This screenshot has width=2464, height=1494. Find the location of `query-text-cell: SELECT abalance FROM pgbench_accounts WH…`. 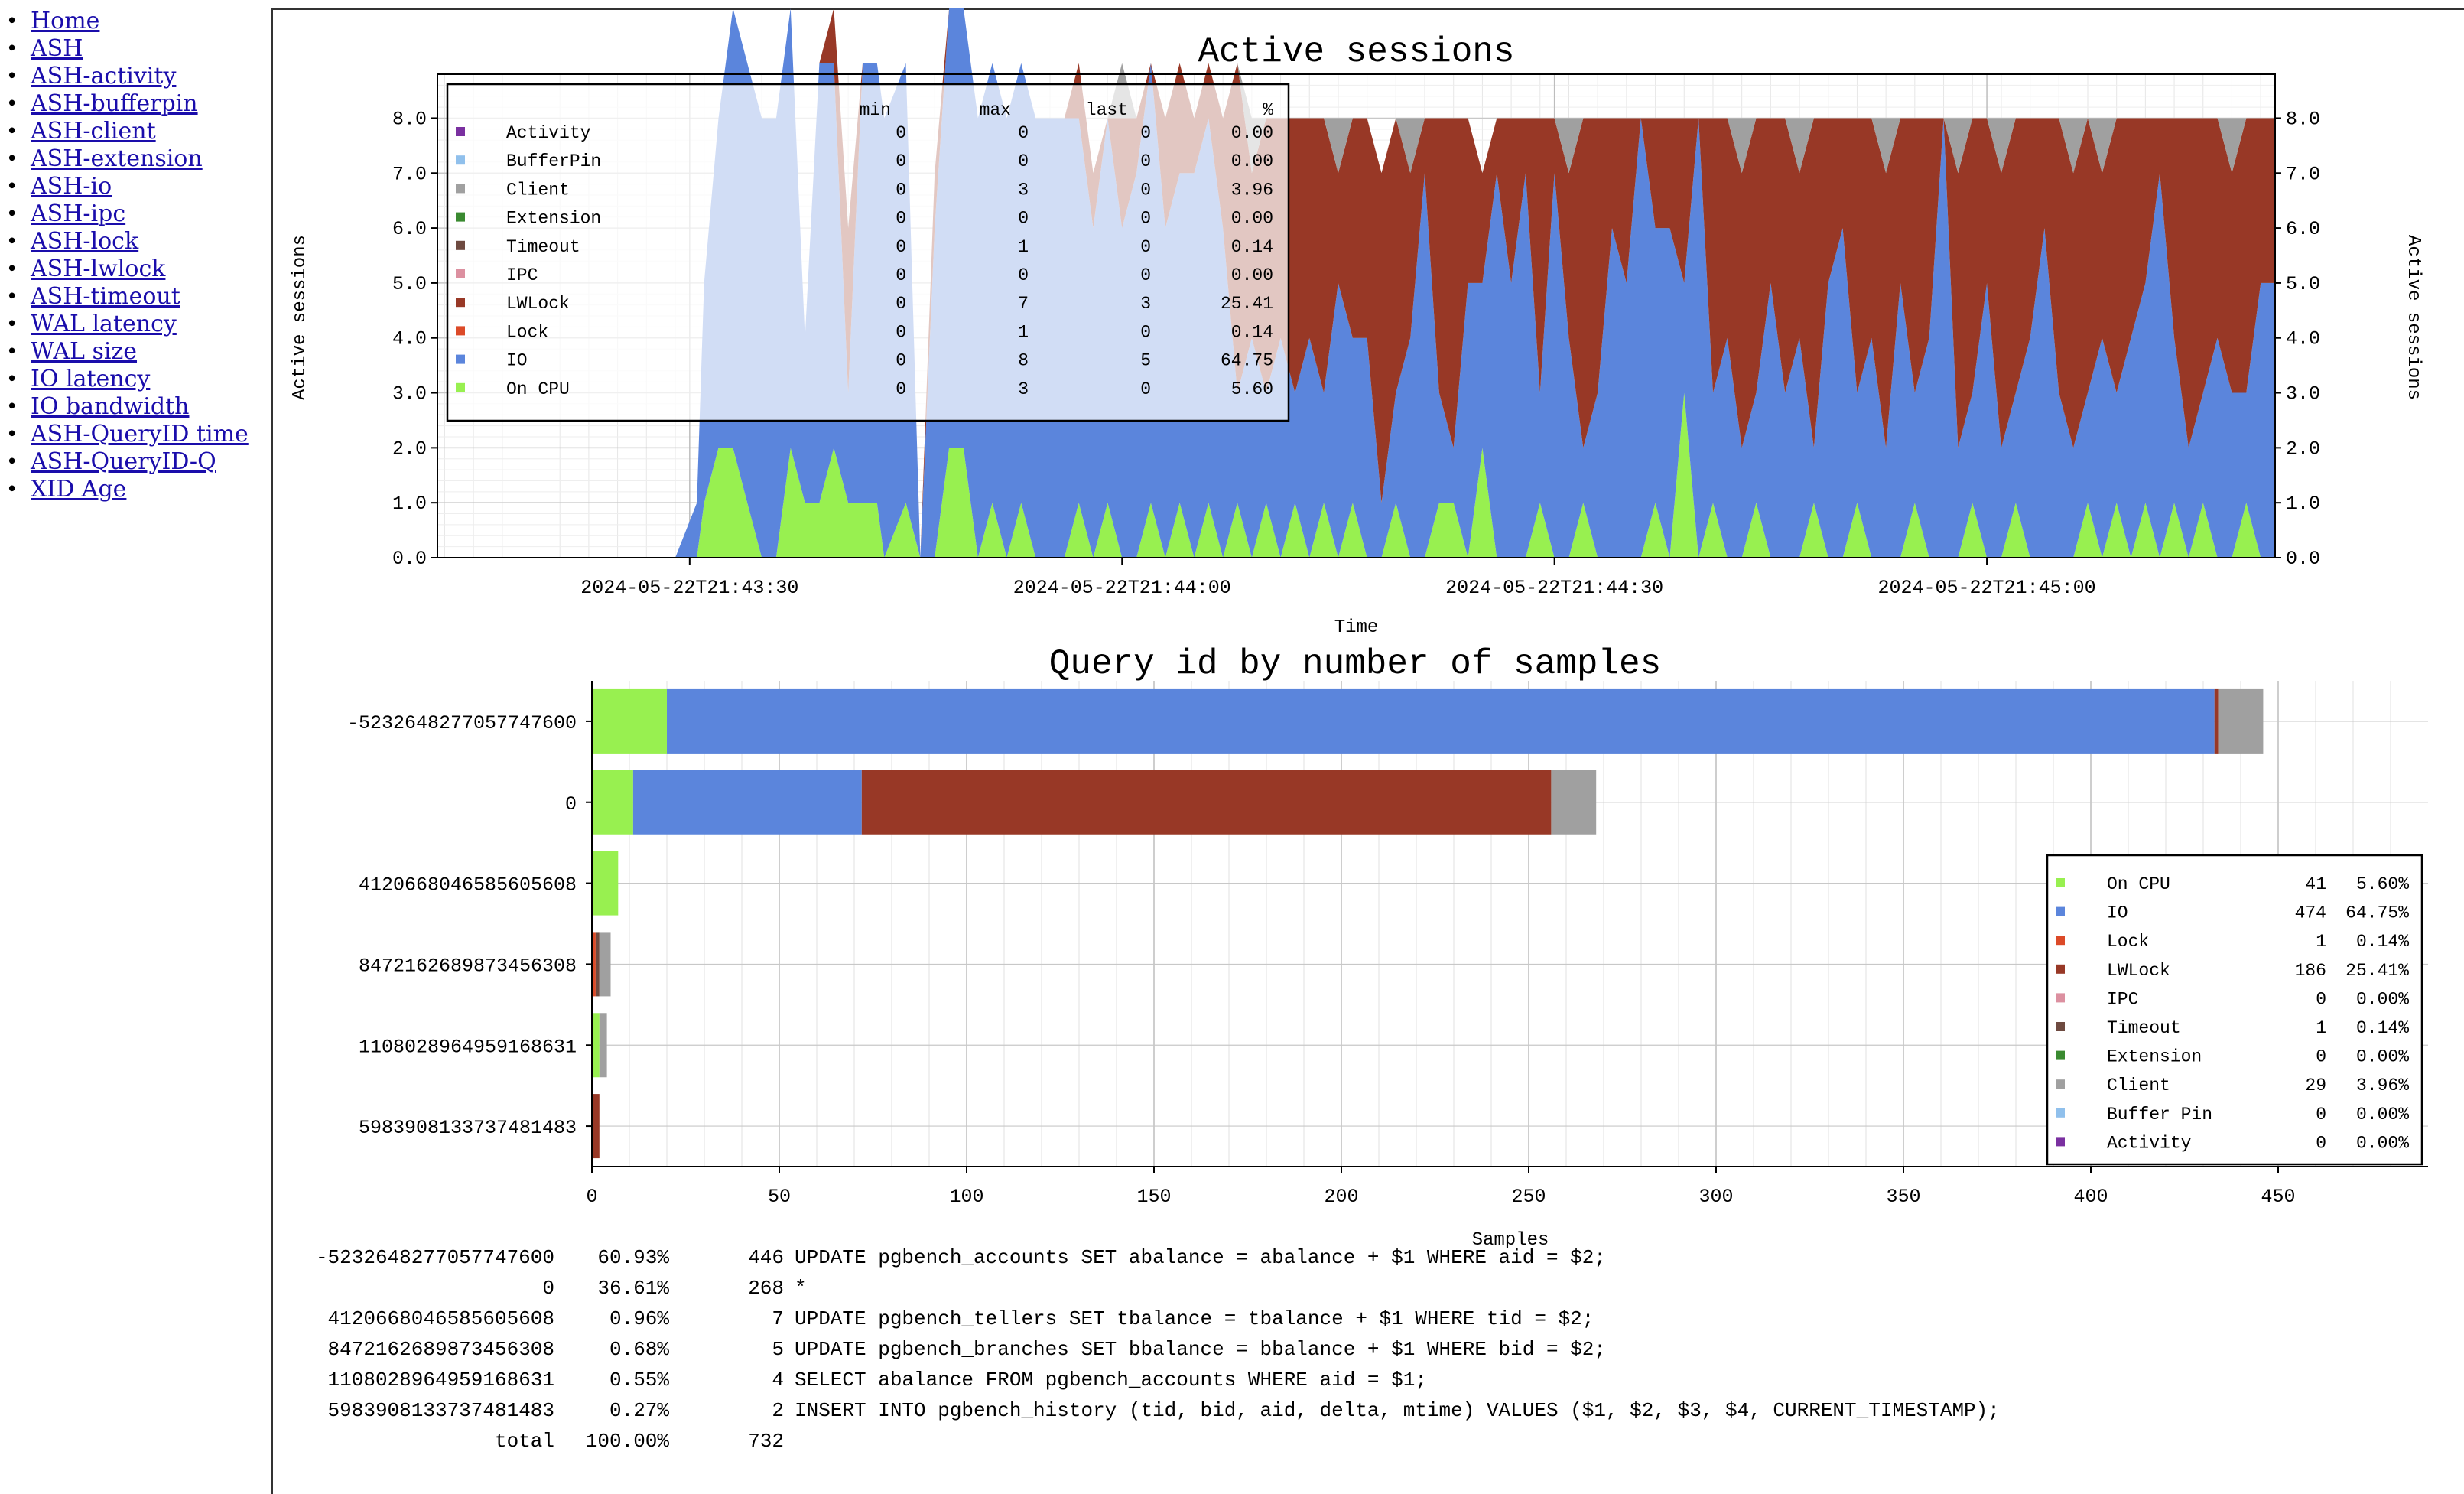

query-text-cell: SELECT abalance FROM pgbench_accounts WH… is located at coordinates (1111, 1380).